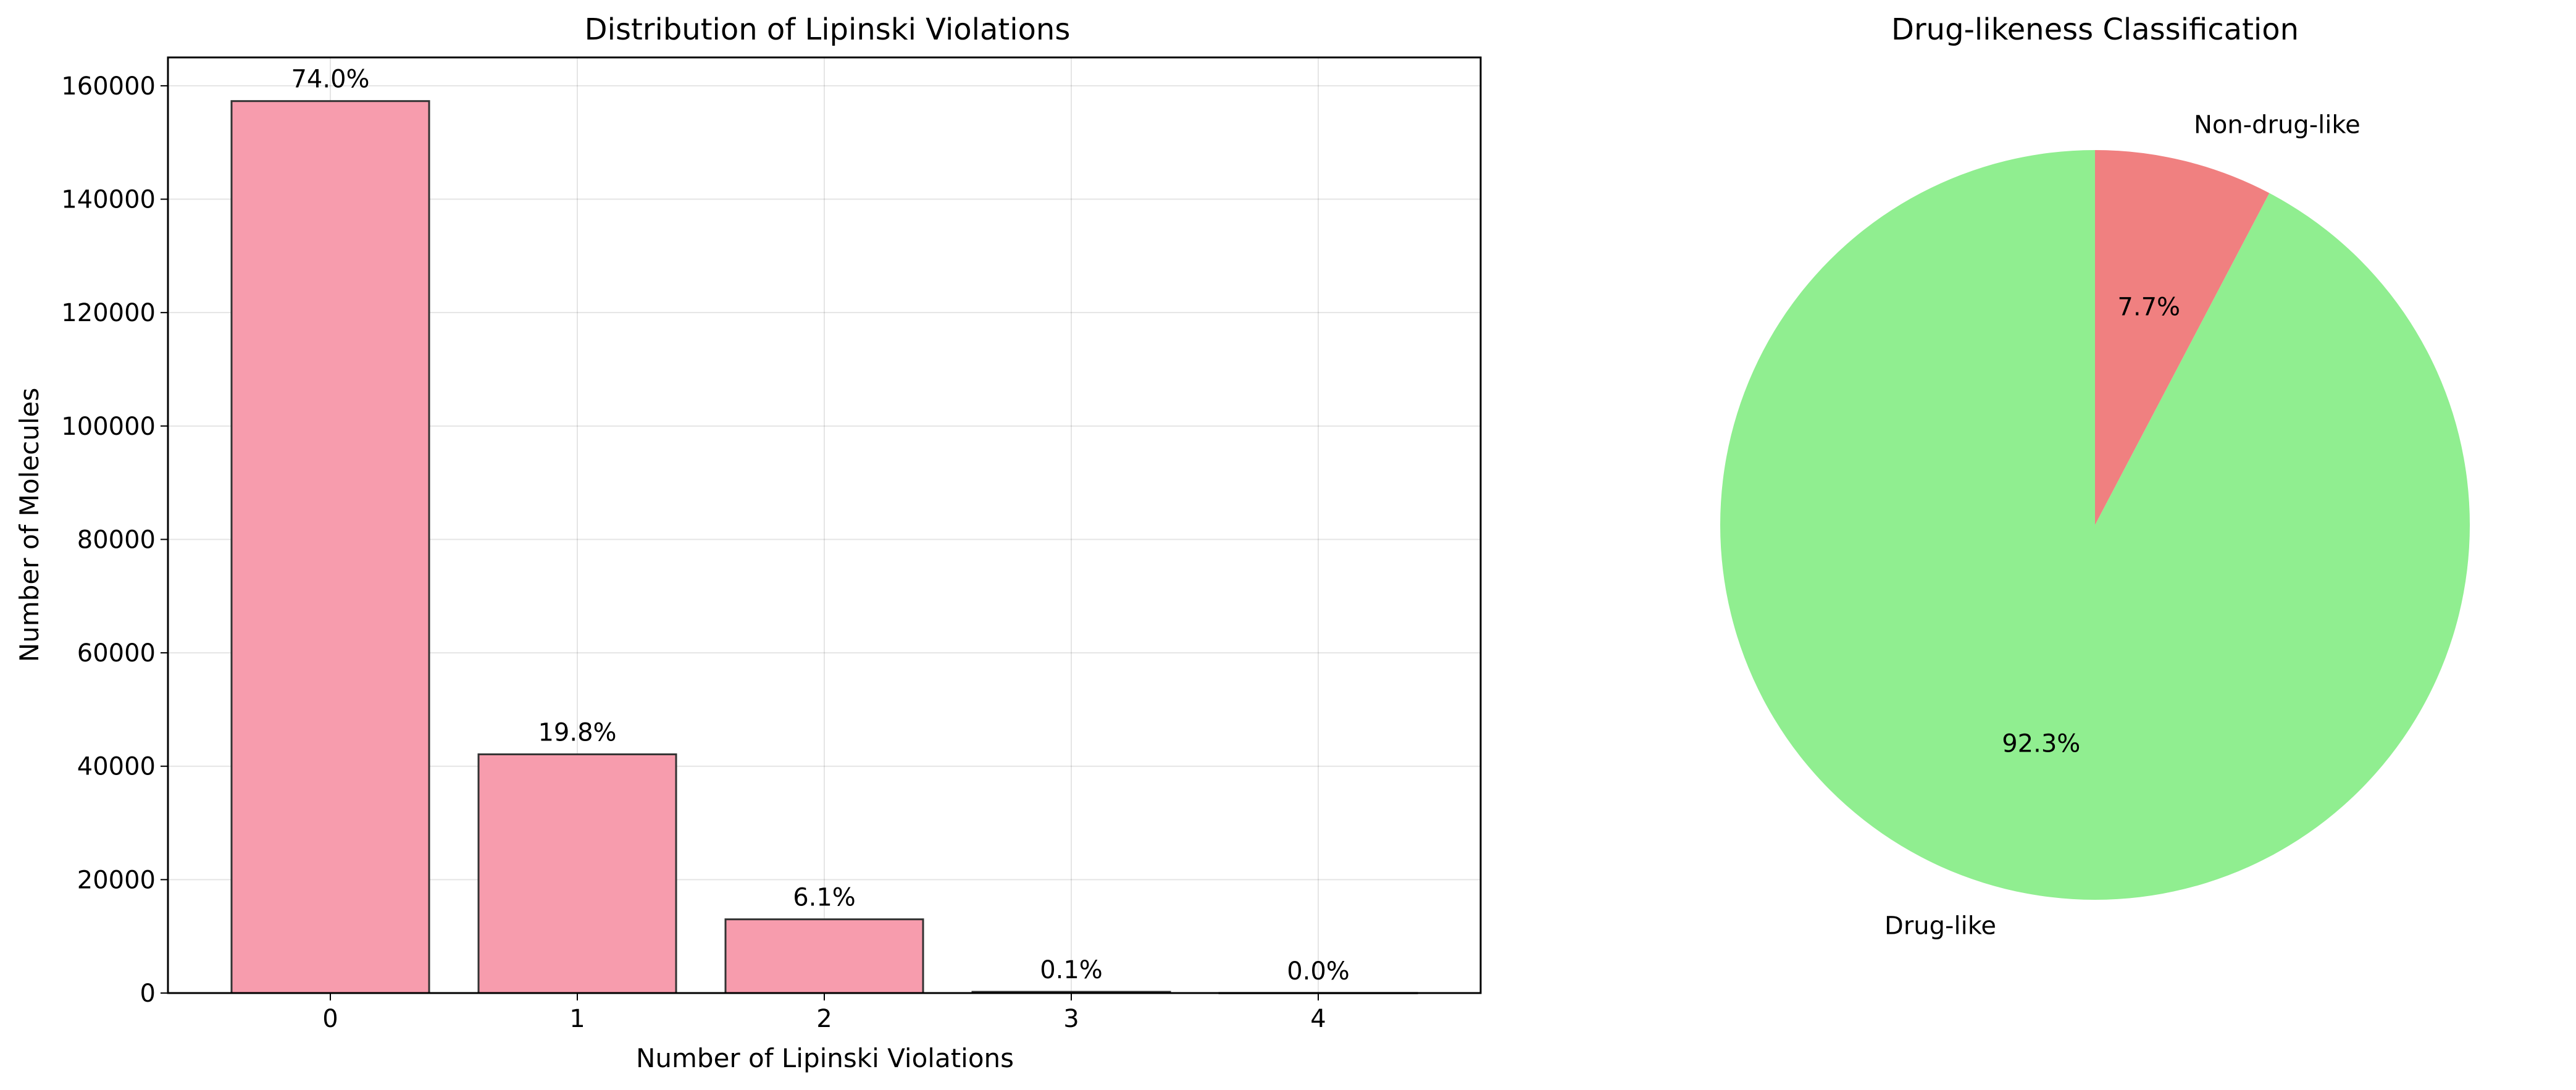 This screenshot has width=2576, height=1090. I want to click on y-tick-label: 160000, so click(108, 86).